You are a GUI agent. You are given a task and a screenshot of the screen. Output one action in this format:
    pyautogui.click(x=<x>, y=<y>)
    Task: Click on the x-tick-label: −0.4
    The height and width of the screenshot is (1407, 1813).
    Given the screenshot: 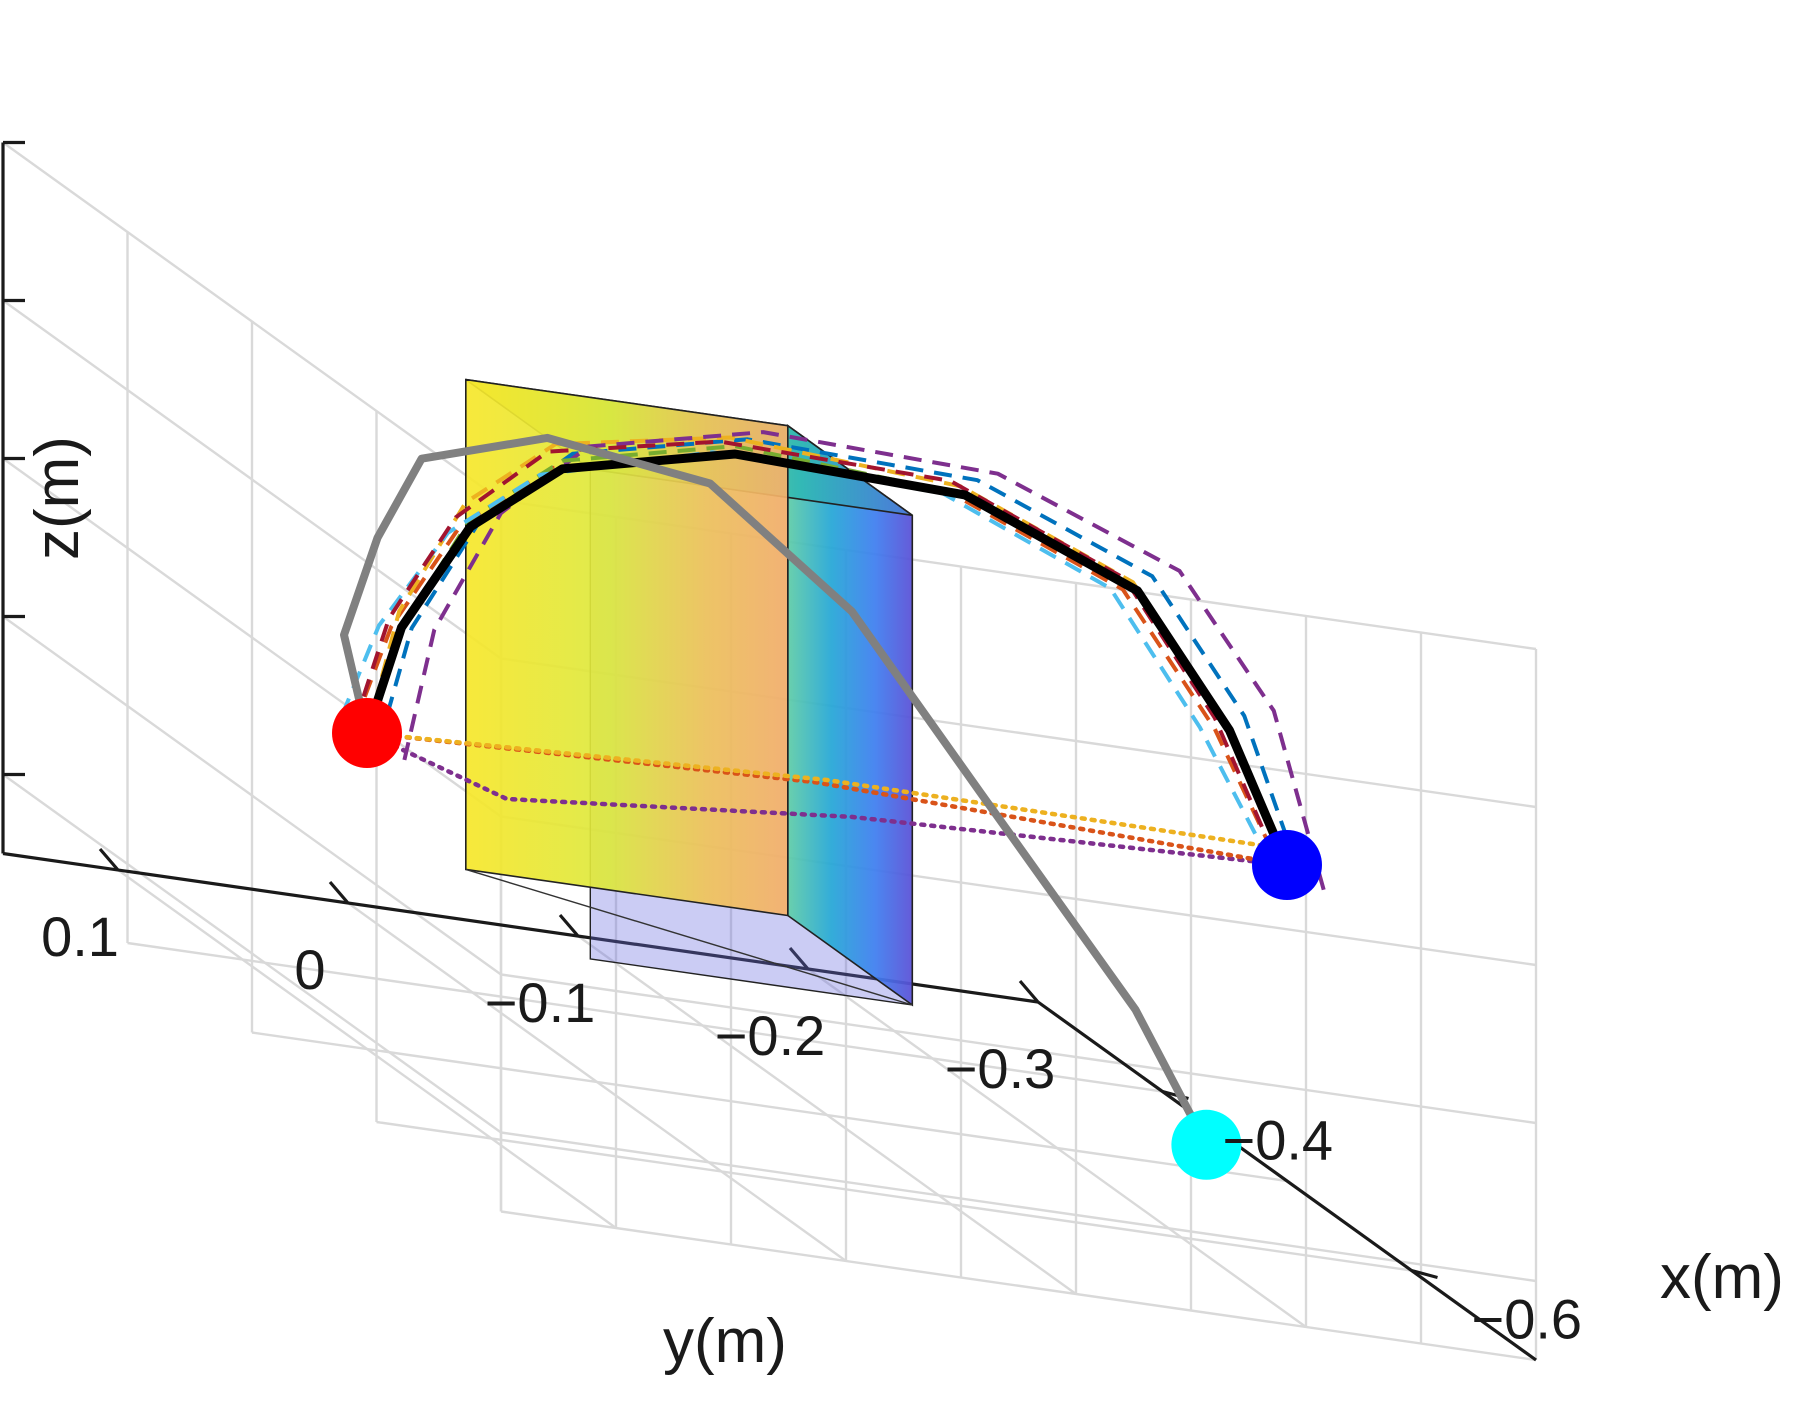 What is the action you would take?
    pyautogui.click(x=1278, y=1140)
    